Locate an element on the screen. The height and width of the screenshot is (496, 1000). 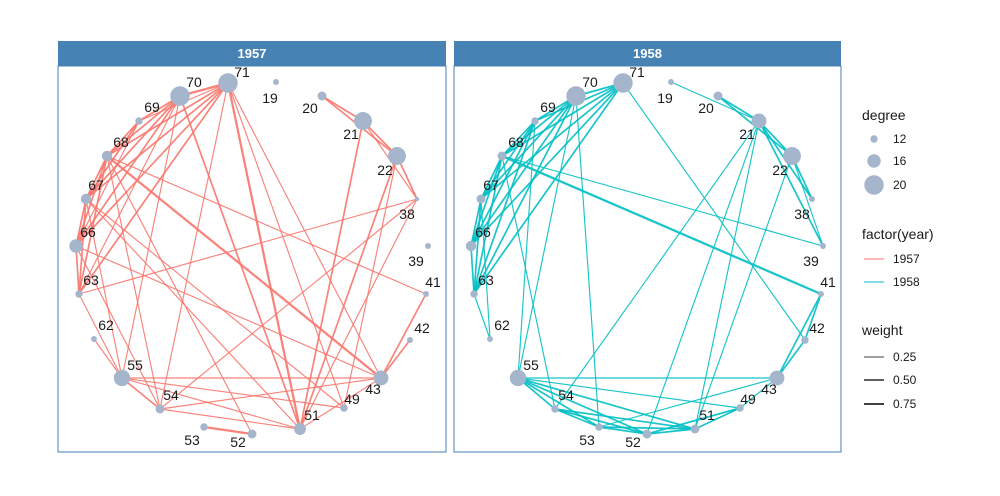
node-label-1957-53: 53 is located at coordinates (192, 440).